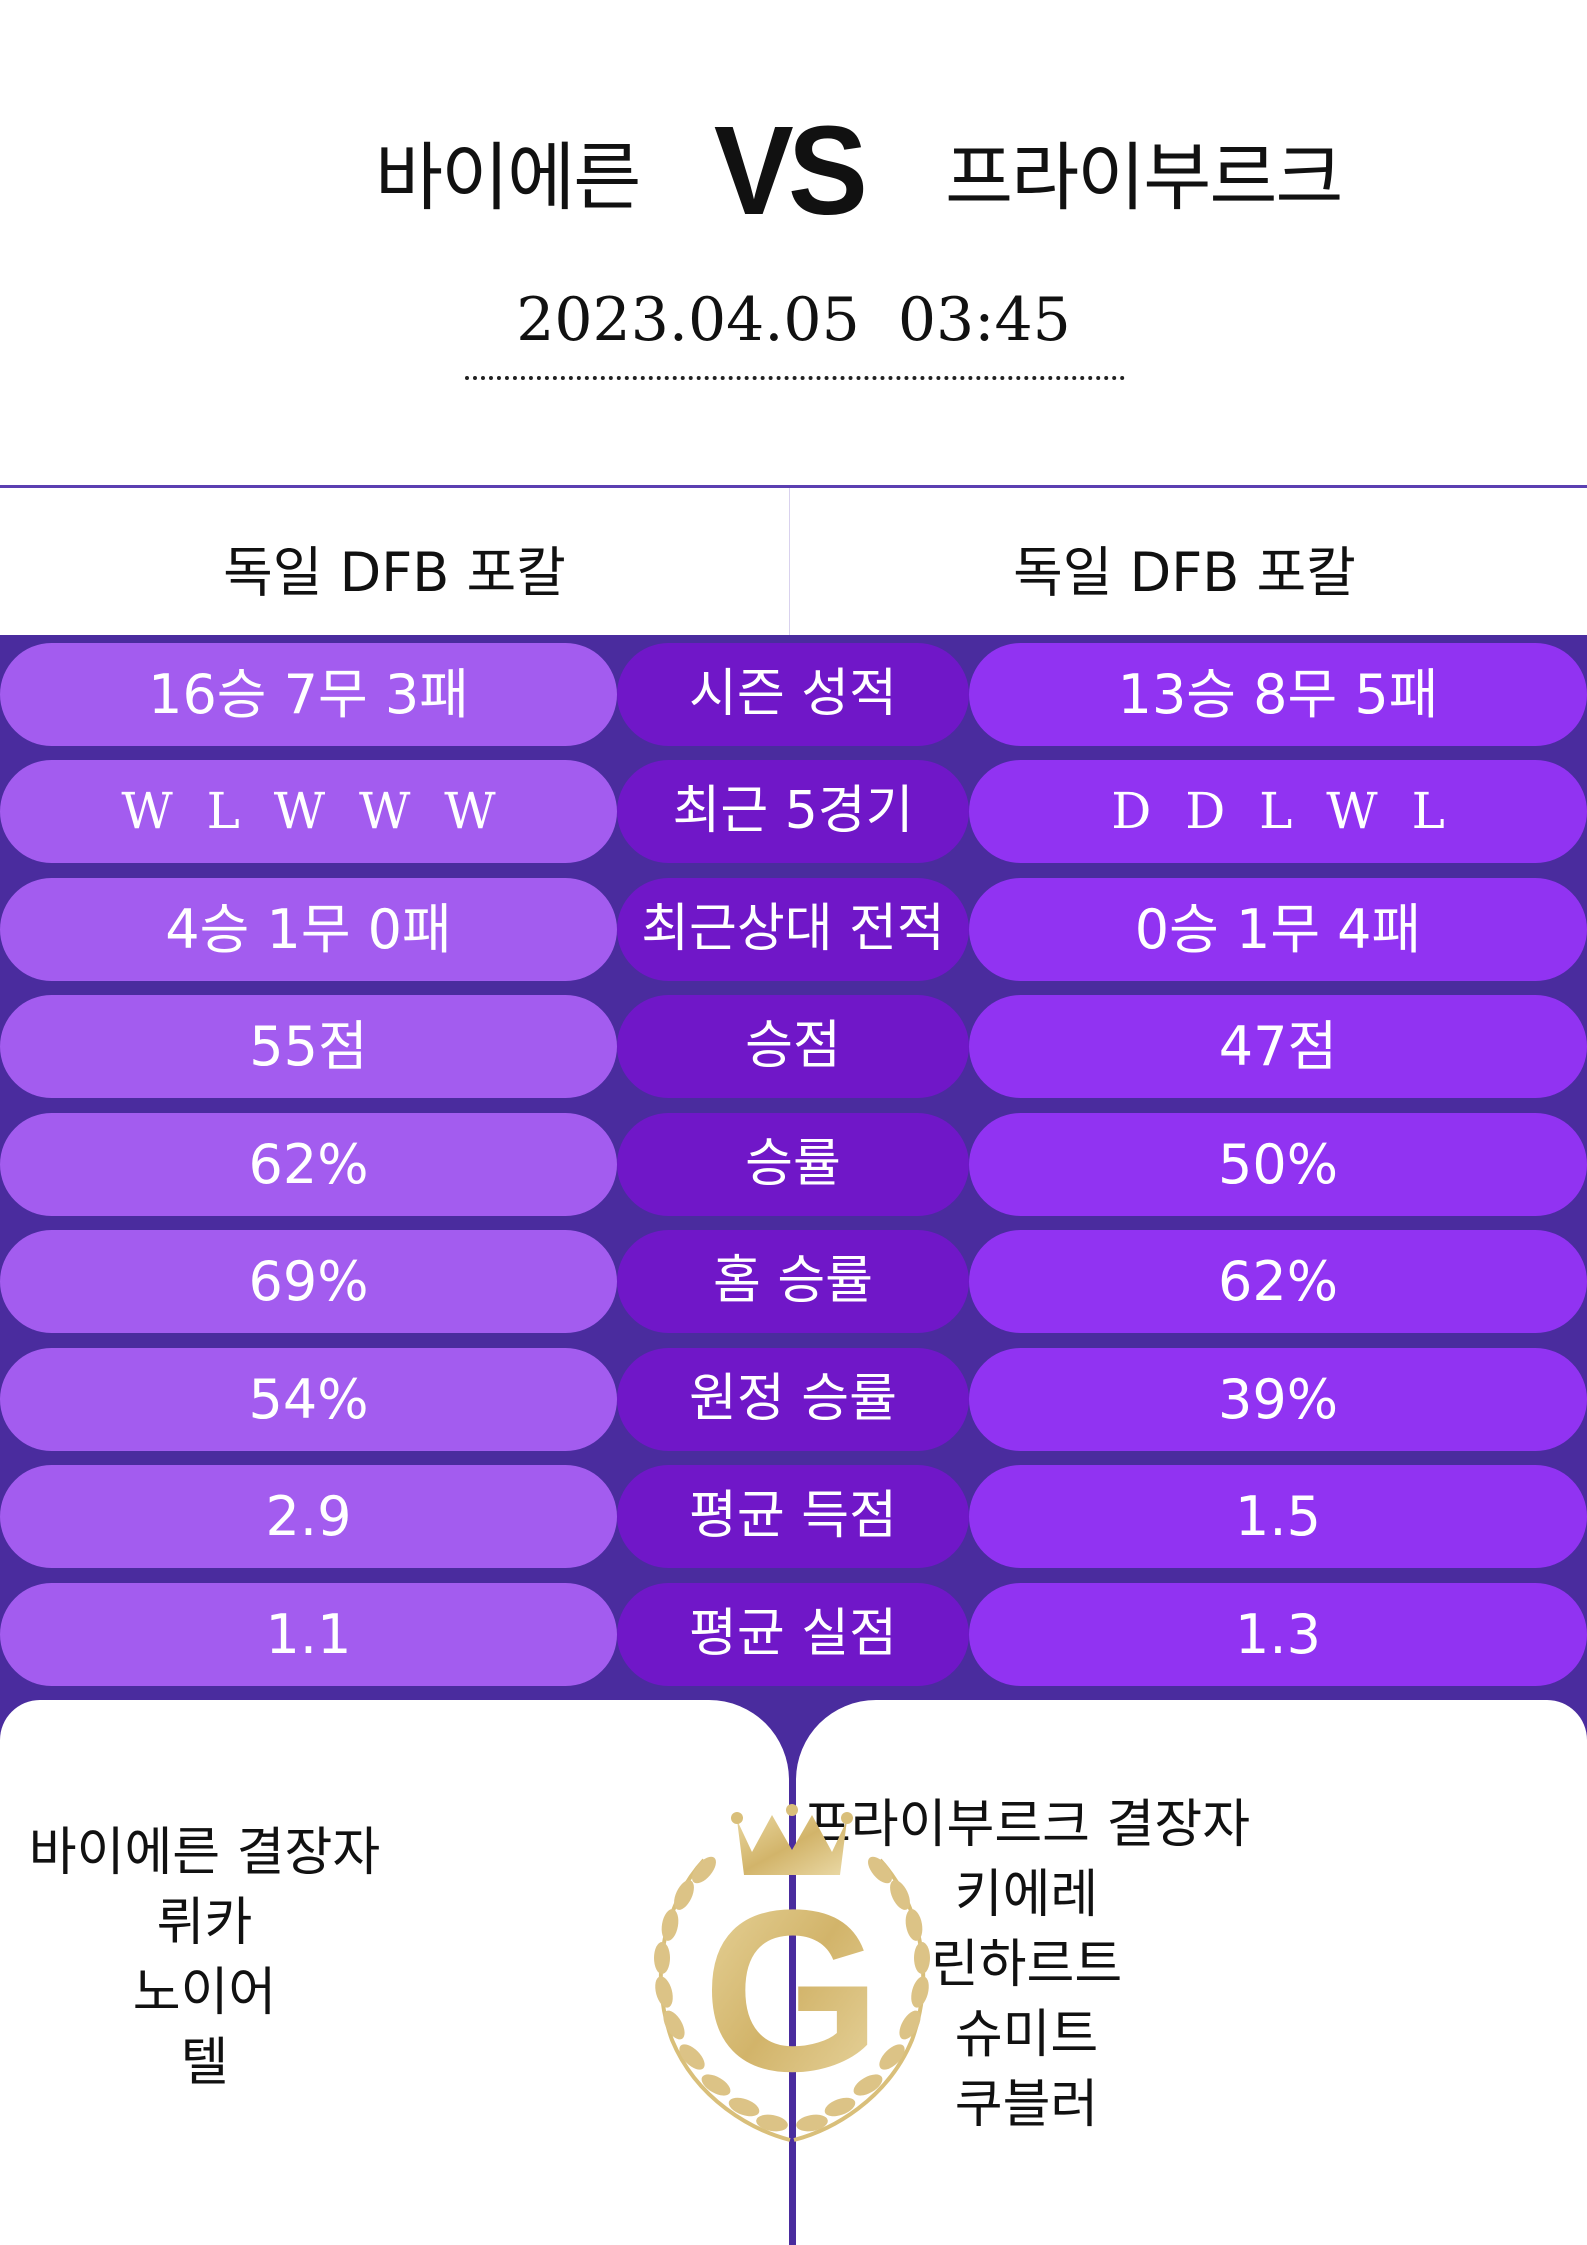 The image size is (1587, 2245). Describe the element at coordinates (790, 170) in the screenshot. I see `vs-label: VS` at that location.